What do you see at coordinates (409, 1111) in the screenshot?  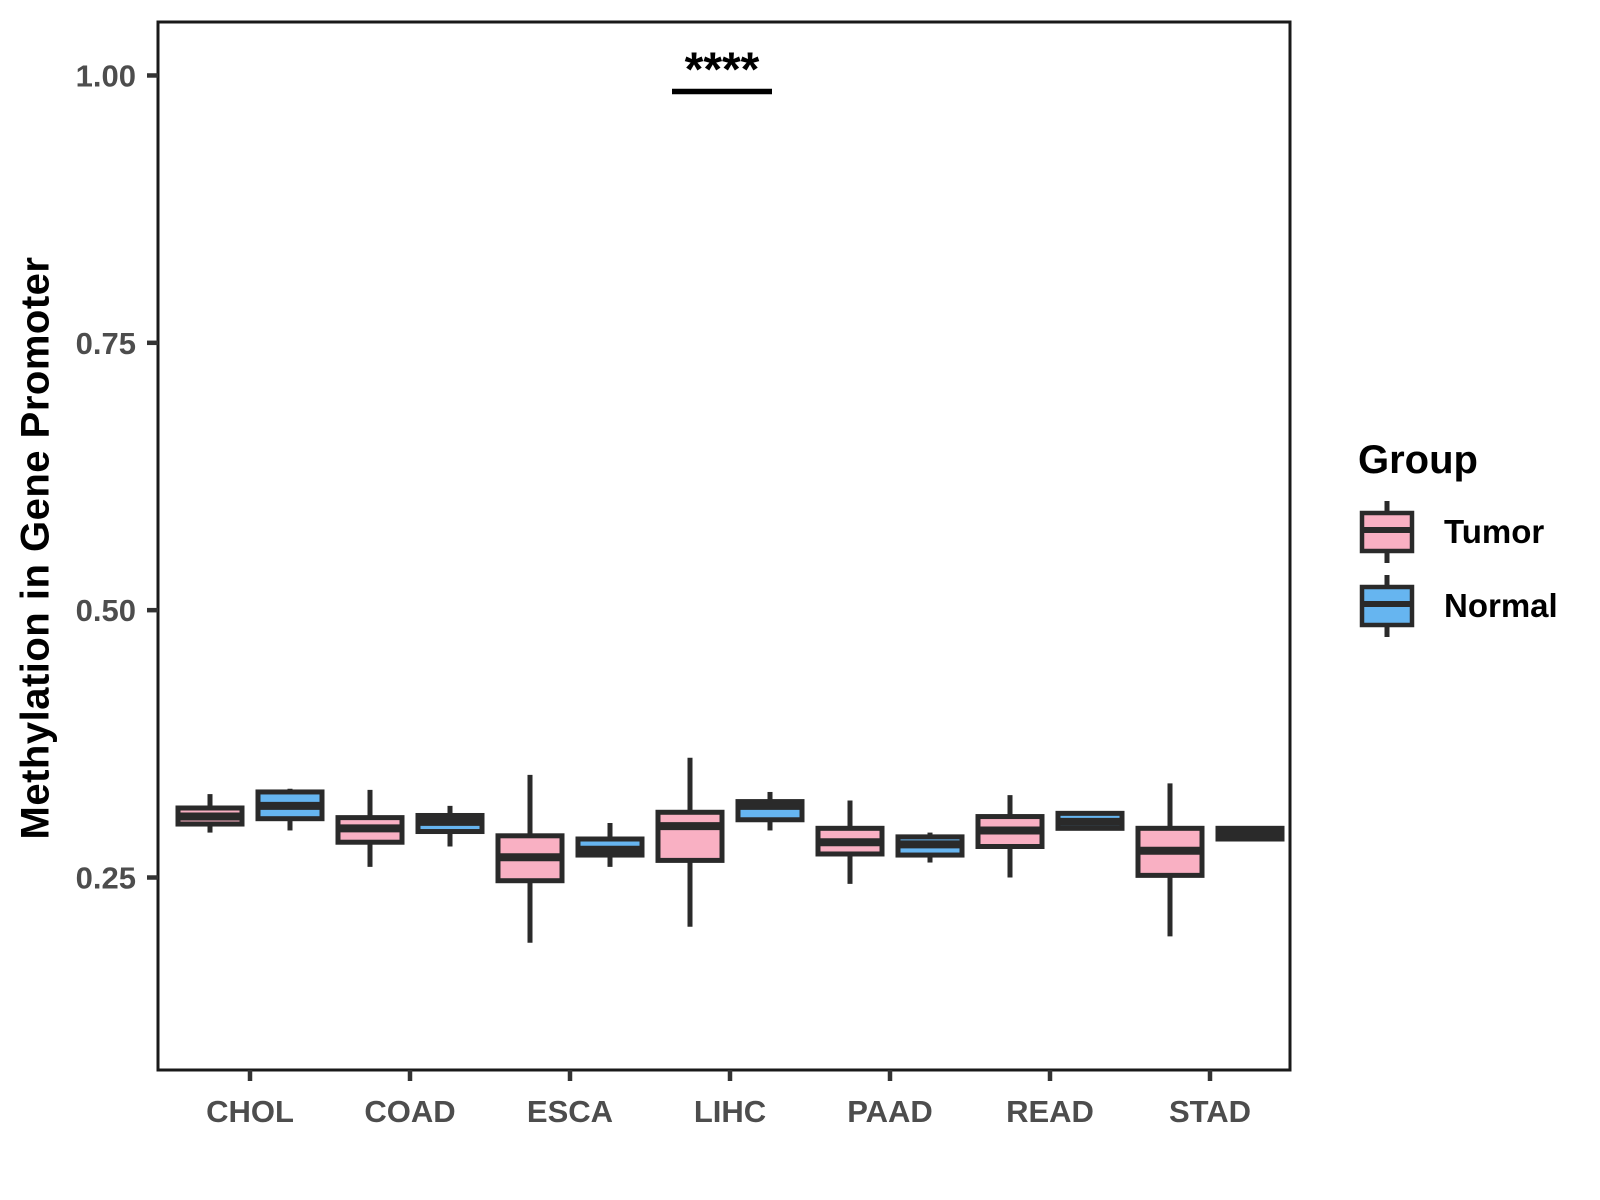 I see `x-tick-label-COAD: COAD` at bounding box center [409, 1111].